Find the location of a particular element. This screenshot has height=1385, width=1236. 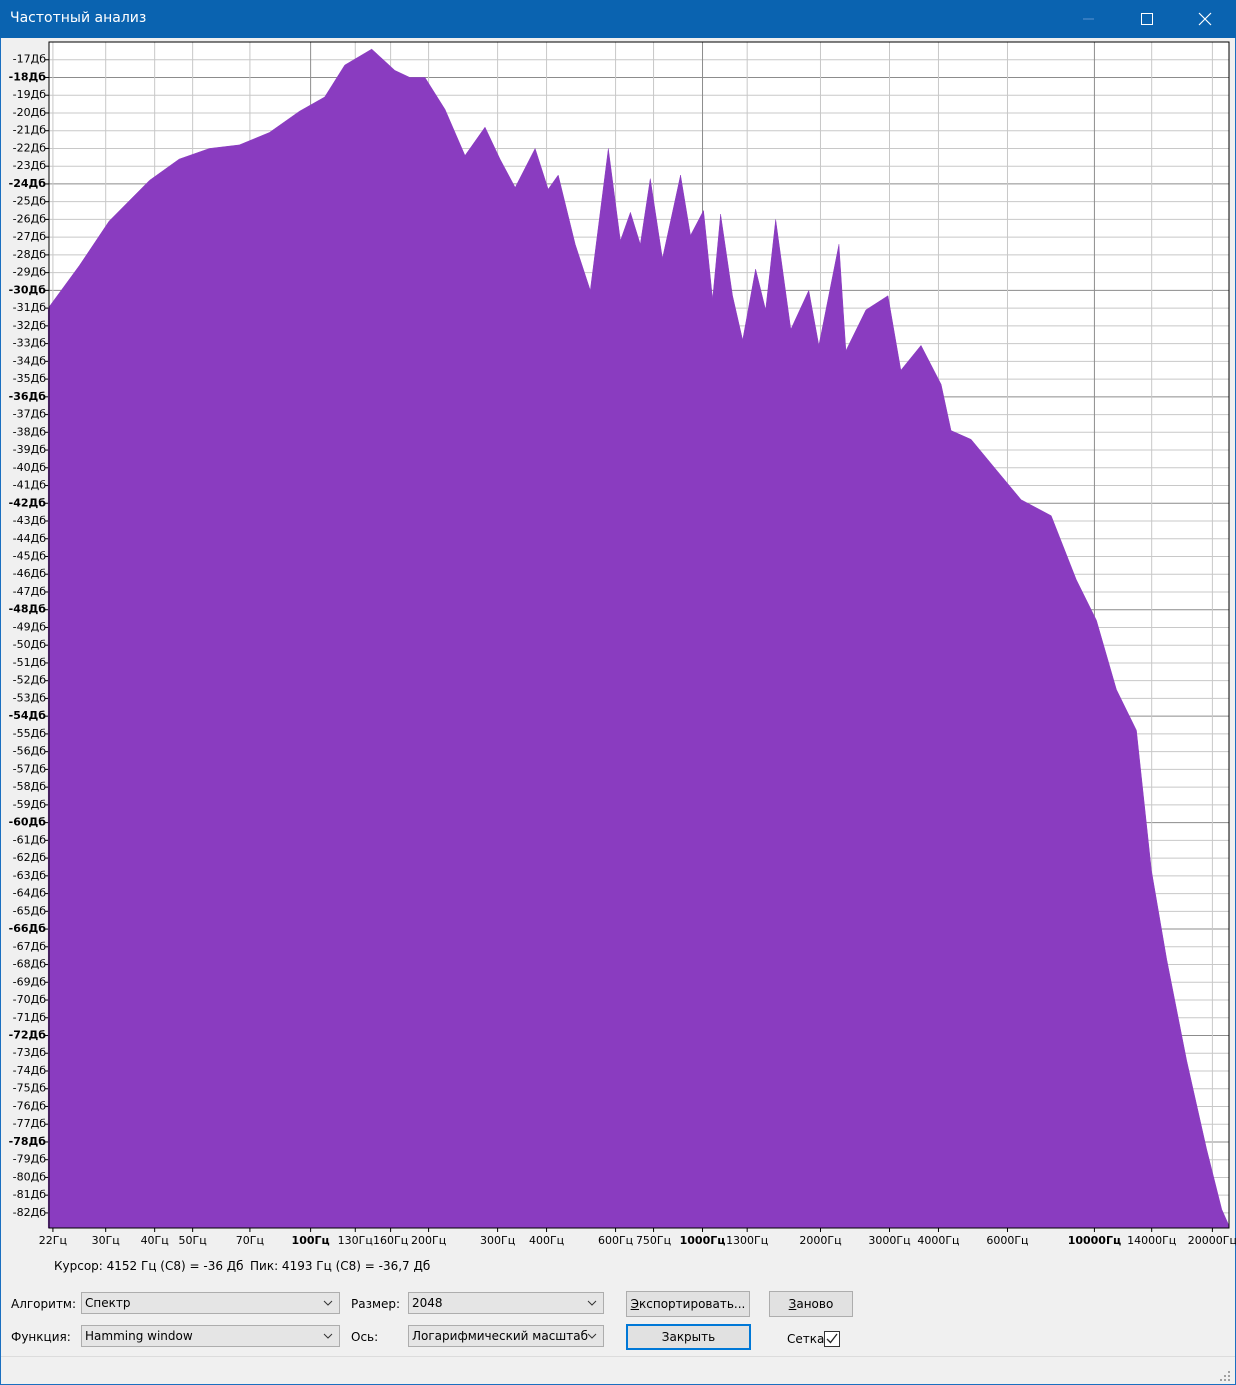

y-tick-label: -38Дб is located at coordinates (30, 431).